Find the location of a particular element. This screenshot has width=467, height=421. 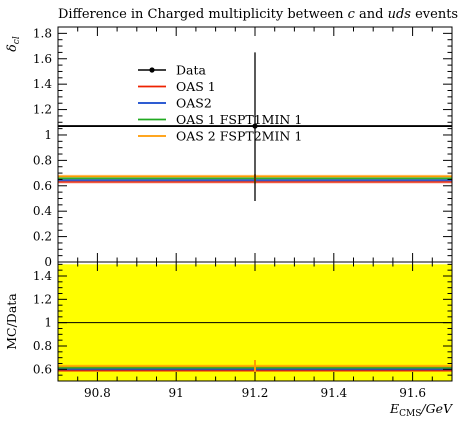

legend-label-2: OAS2 is located at coordinates (194, 103).